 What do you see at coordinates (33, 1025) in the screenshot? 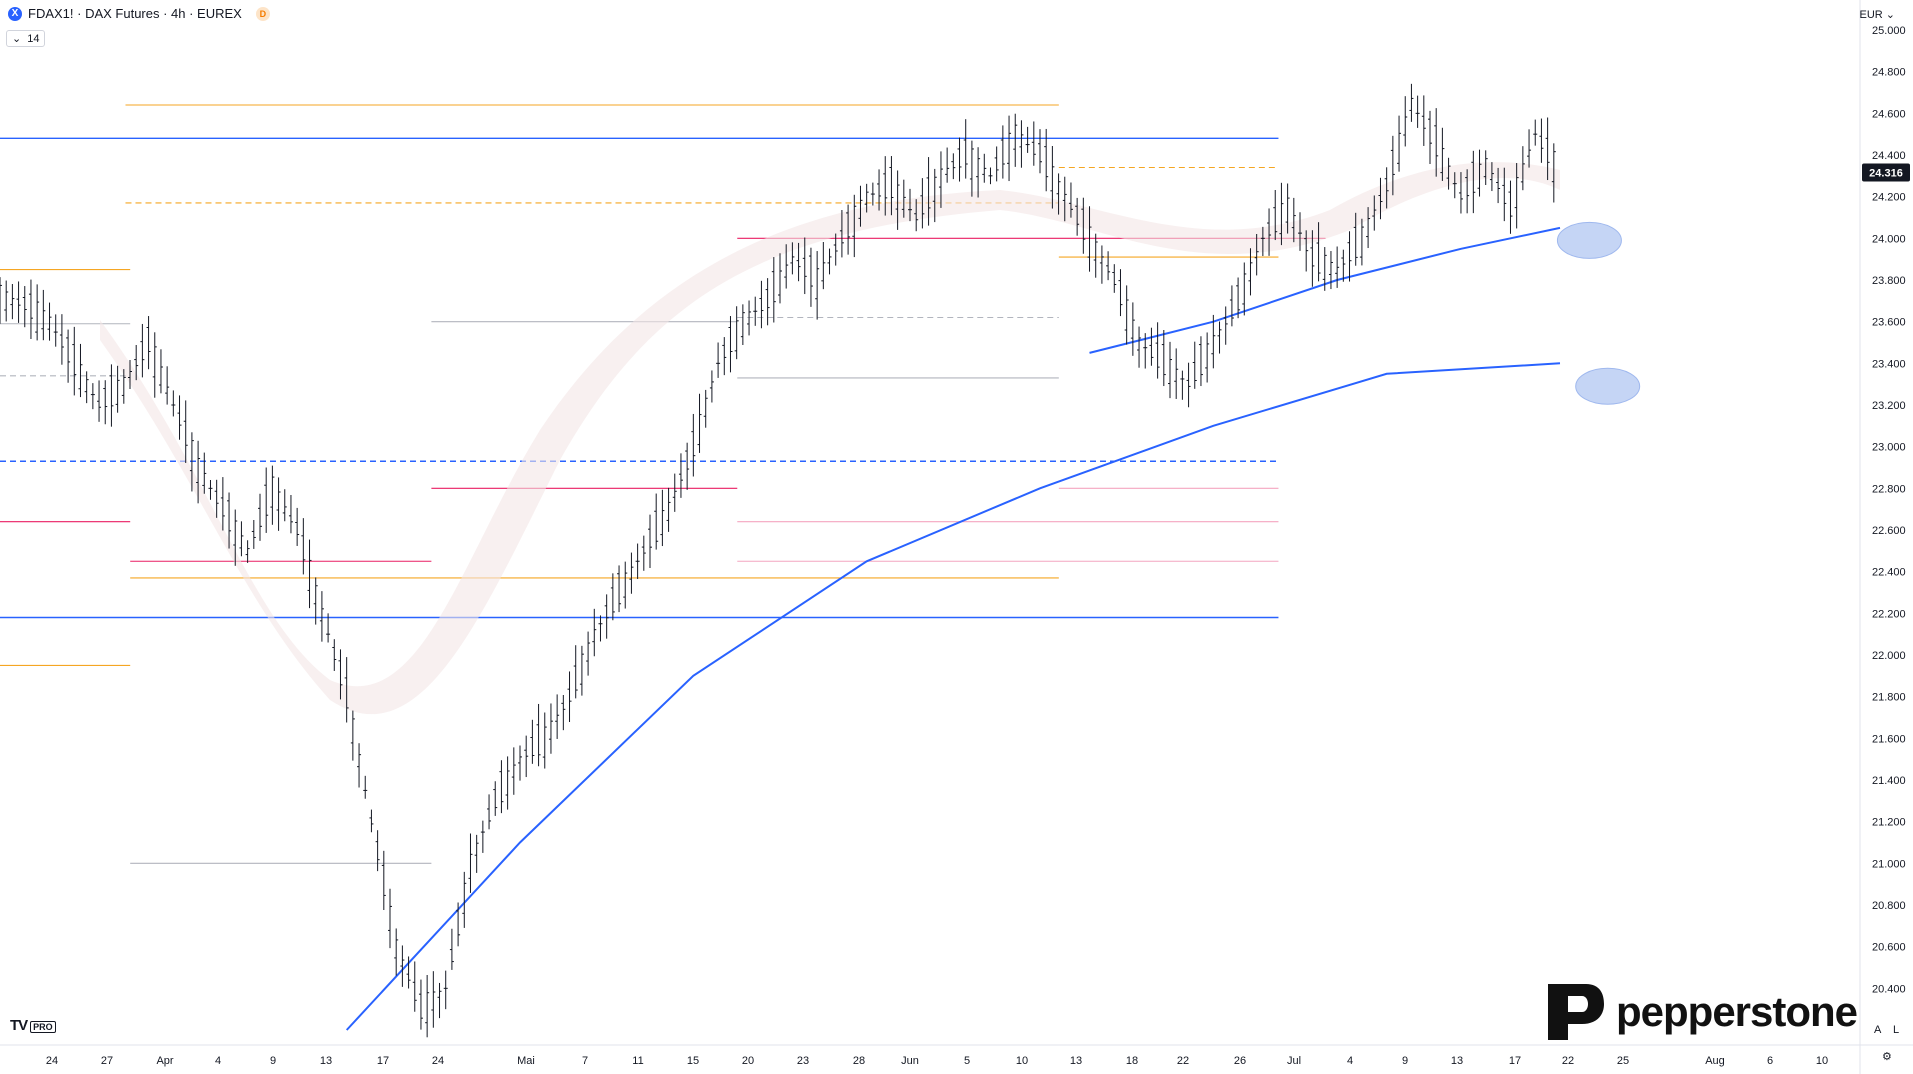
I see `tradingview-logo: TV PRO` at bounding box center [33, 1025].